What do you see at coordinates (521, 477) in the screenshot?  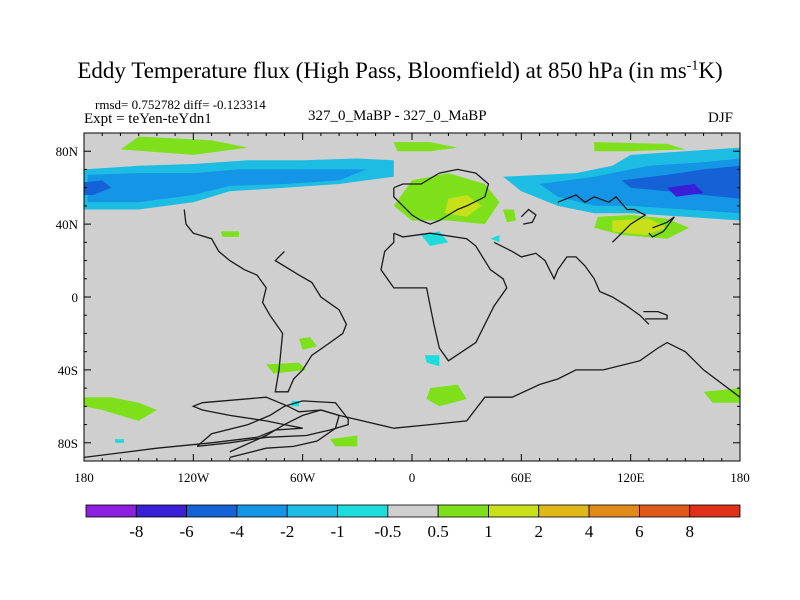 I see `x-tick-label-4: 60E` at bounding box center [521, 477].